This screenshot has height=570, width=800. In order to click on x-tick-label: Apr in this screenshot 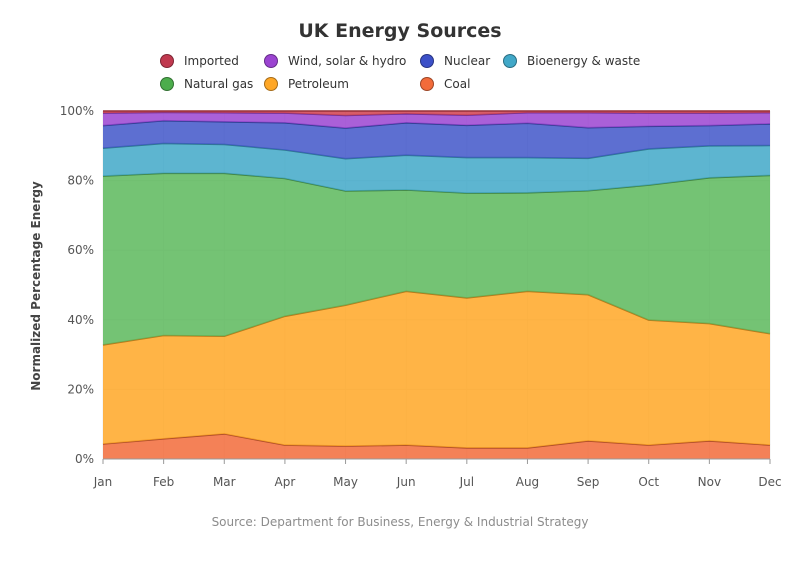, I will do `click(285, 482)`.